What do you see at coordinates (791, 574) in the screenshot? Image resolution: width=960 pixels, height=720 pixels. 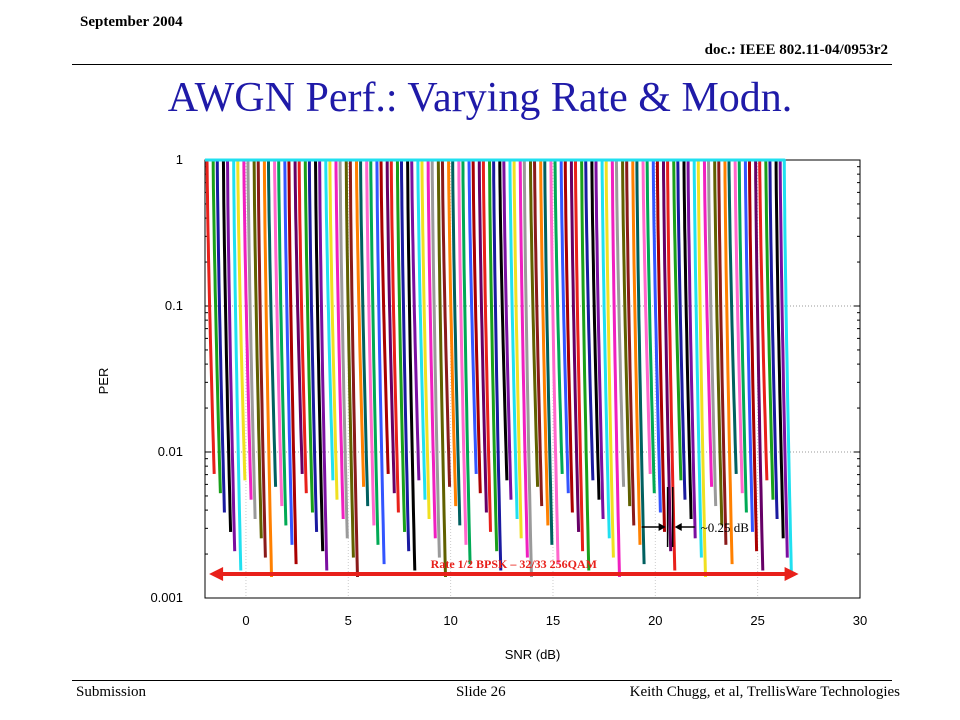 I see `range-arrowhead-right` at bounding box center [791, 574].